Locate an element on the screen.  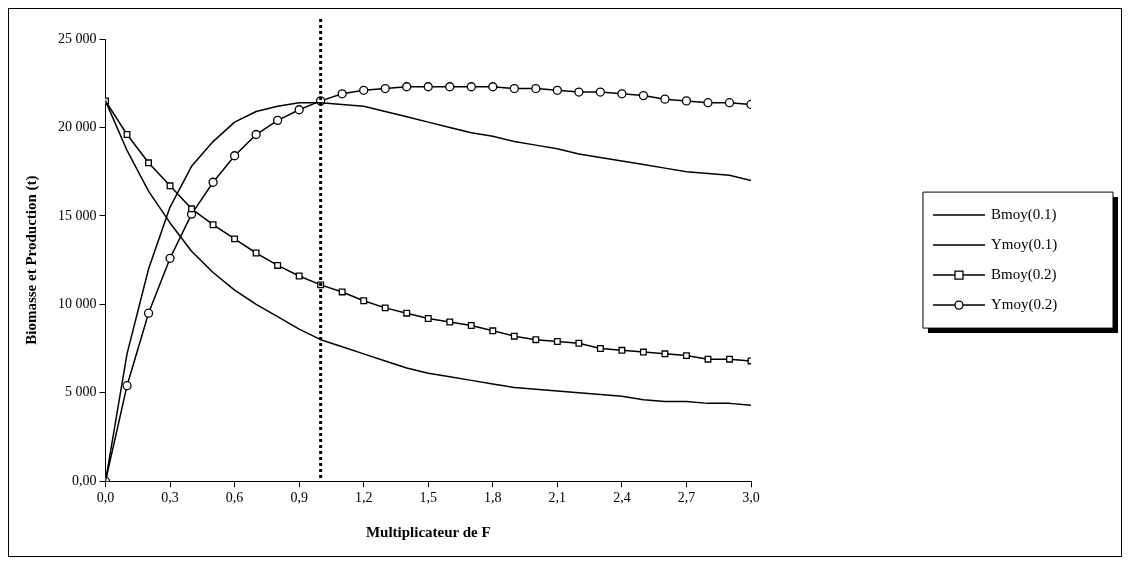
legend-label: Ymoy(0.1) is located at coordinates (1024, 245).